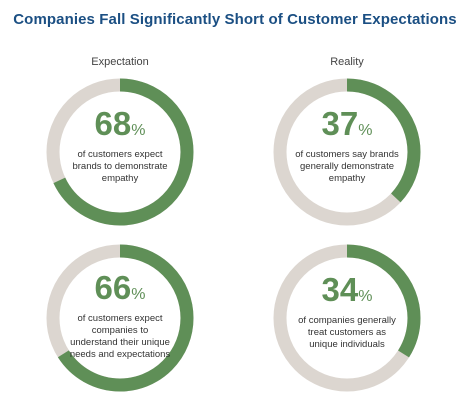  I want to click on column-label-expectation: Expectation, so click(120, 62).